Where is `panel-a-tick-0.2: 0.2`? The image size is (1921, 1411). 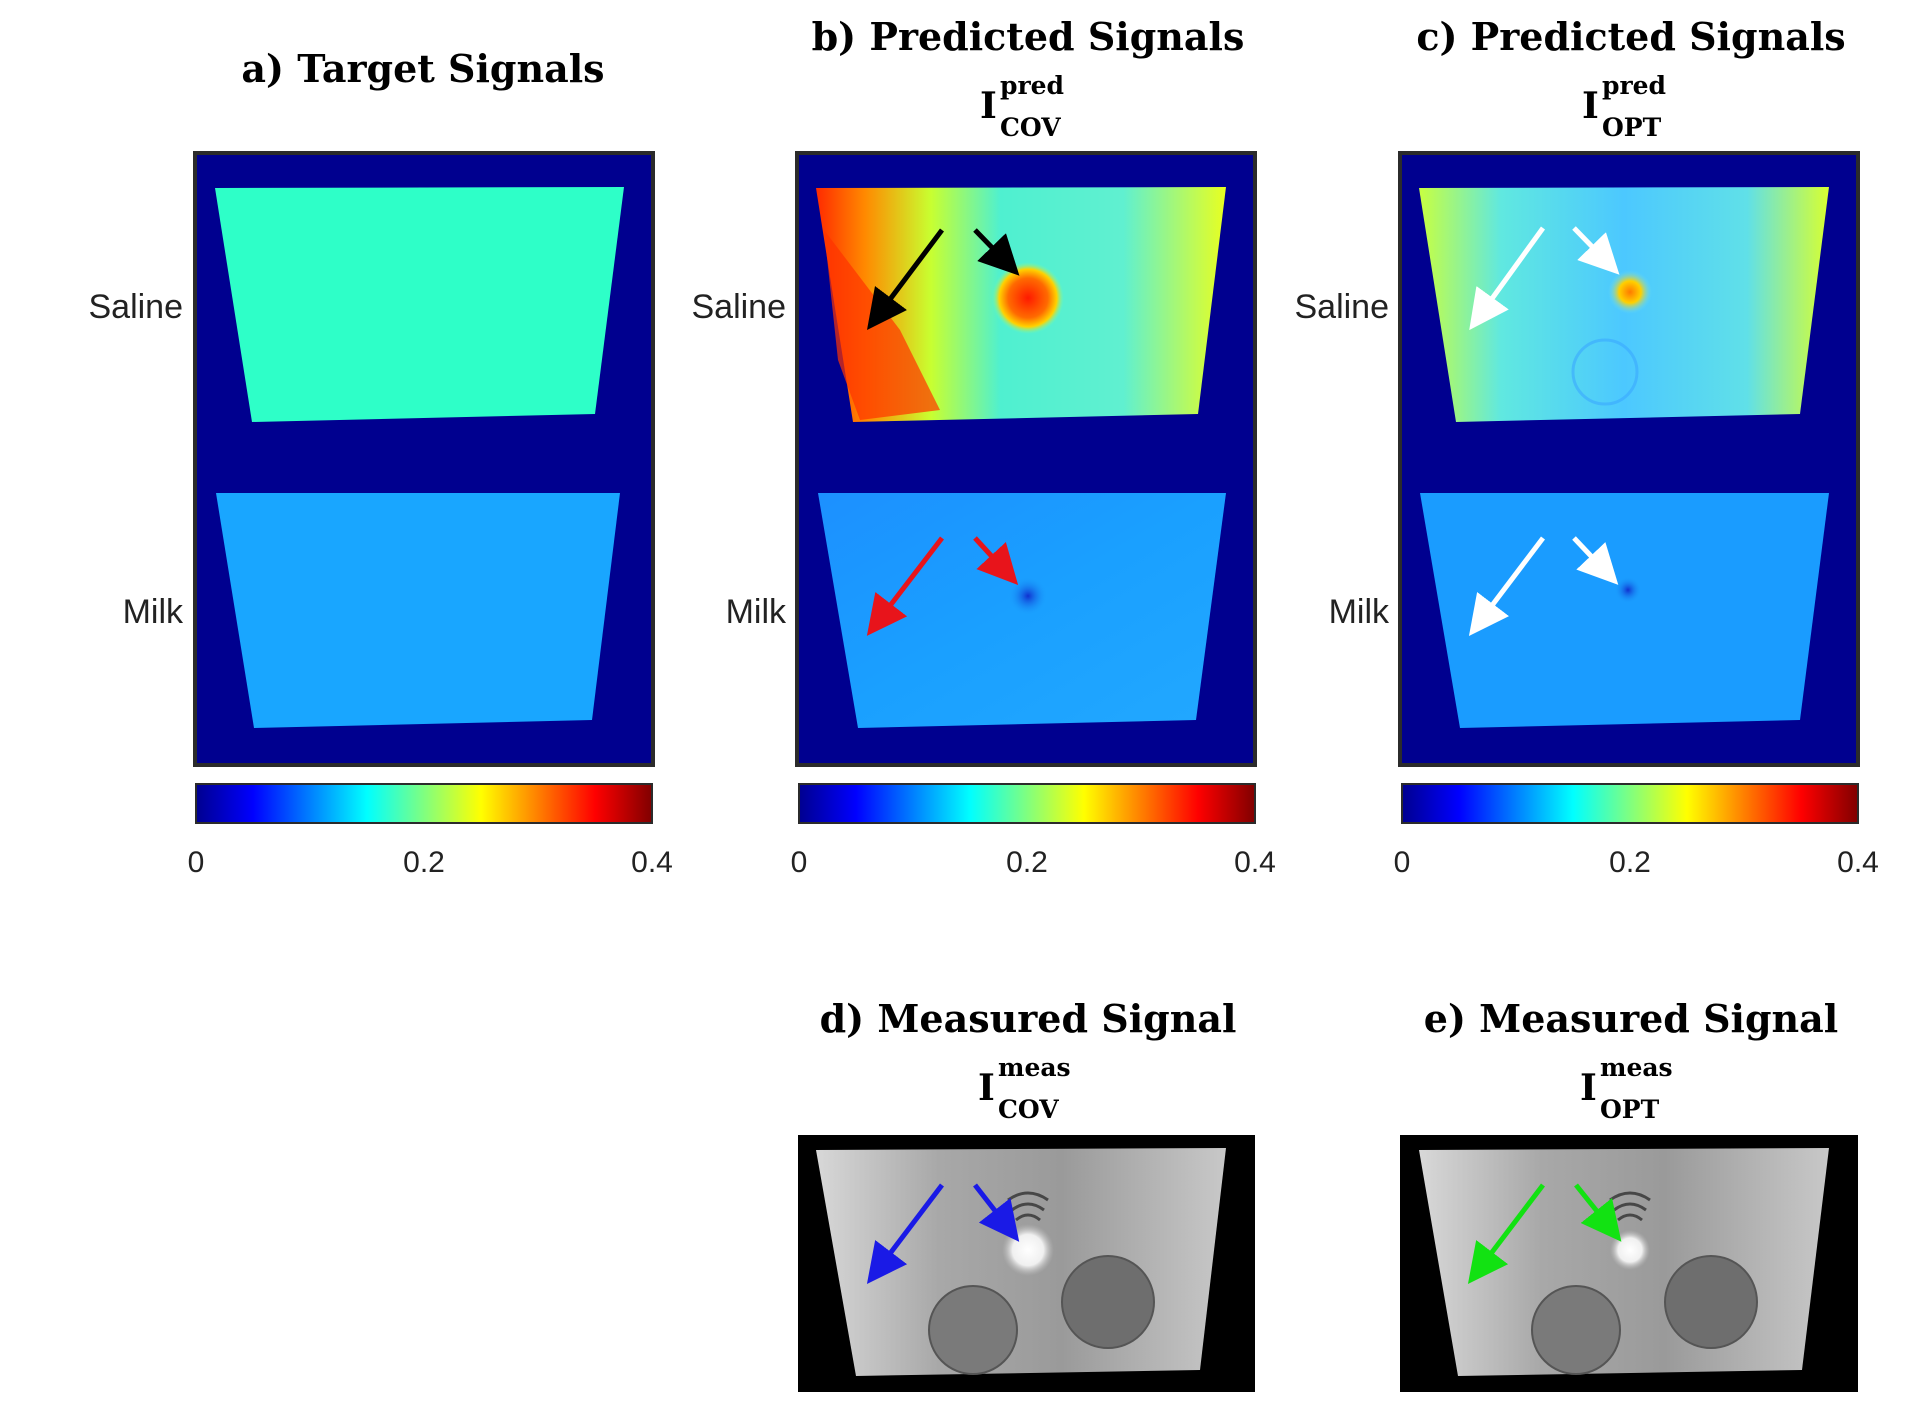 panel-a-tick-0.2: 0.2 is located at coordinates (424, 862).